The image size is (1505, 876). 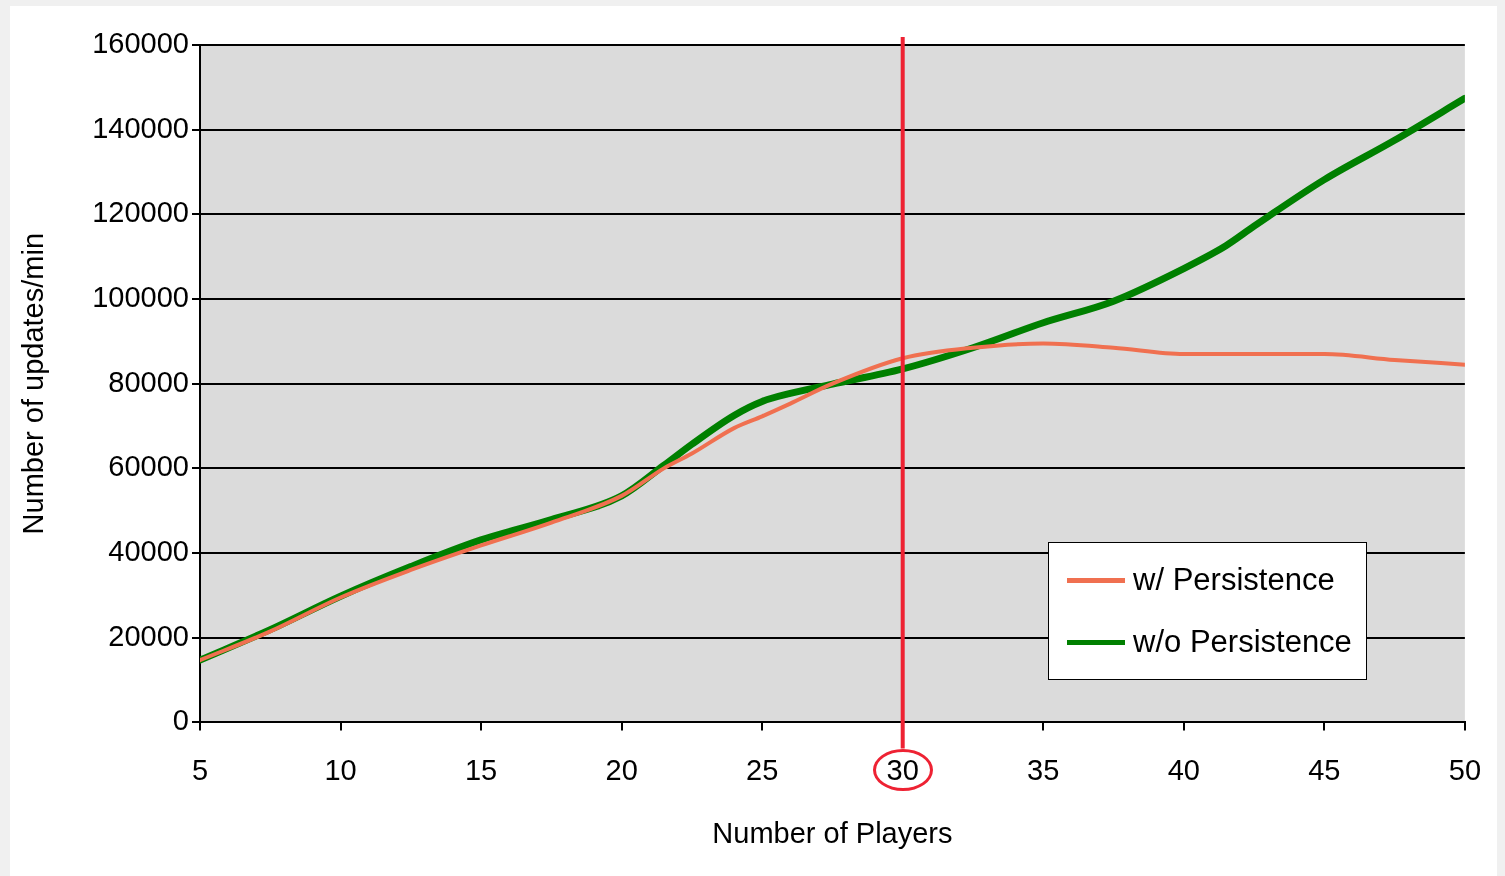 I want to click on y-tick-label: 100000, so click(x=140, y=297).